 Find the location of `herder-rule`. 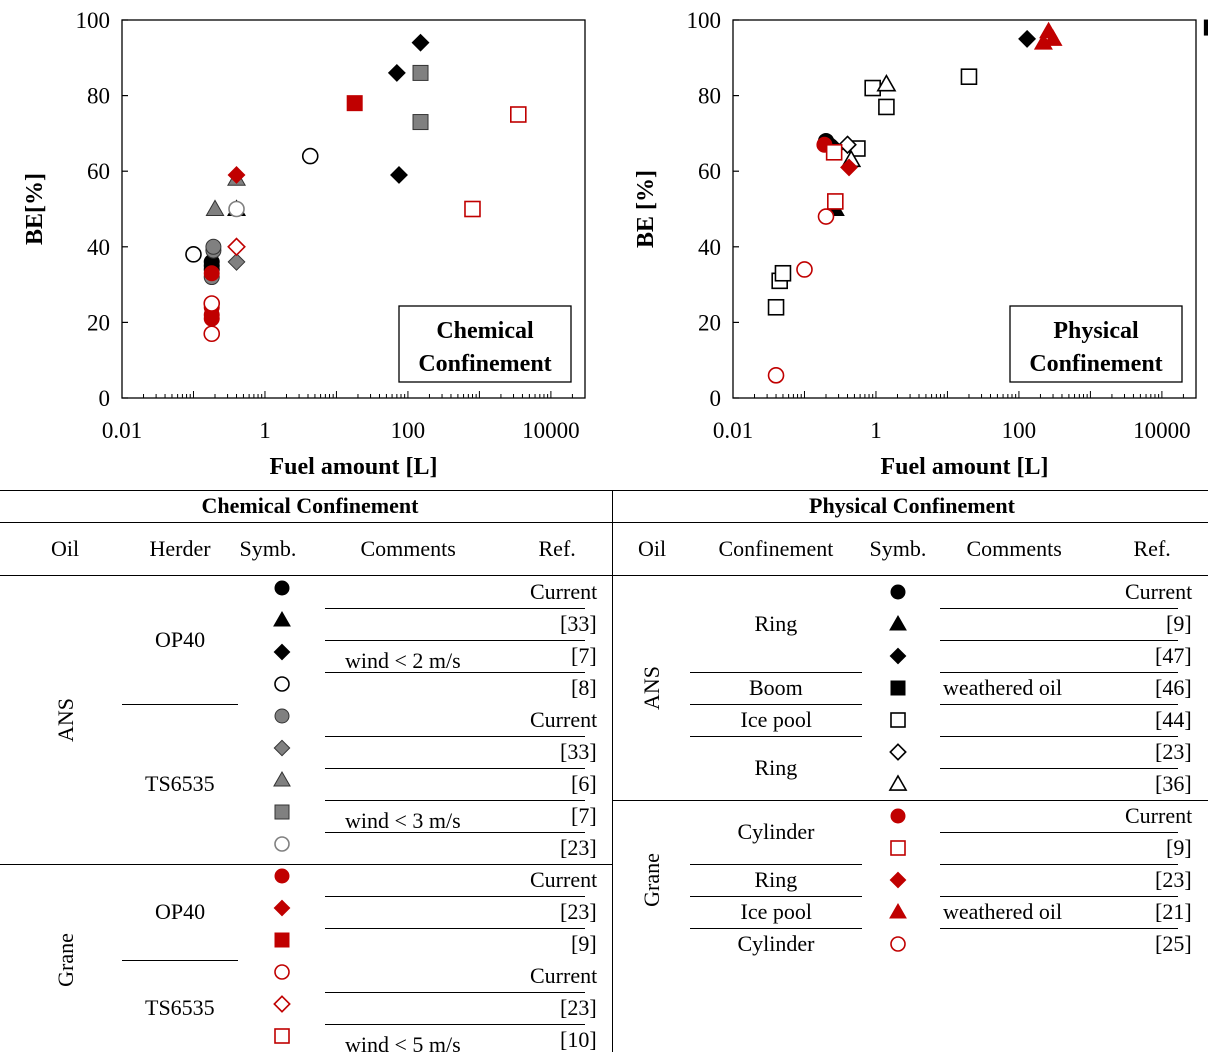

herder-rule is located at coordinates (180, 960).